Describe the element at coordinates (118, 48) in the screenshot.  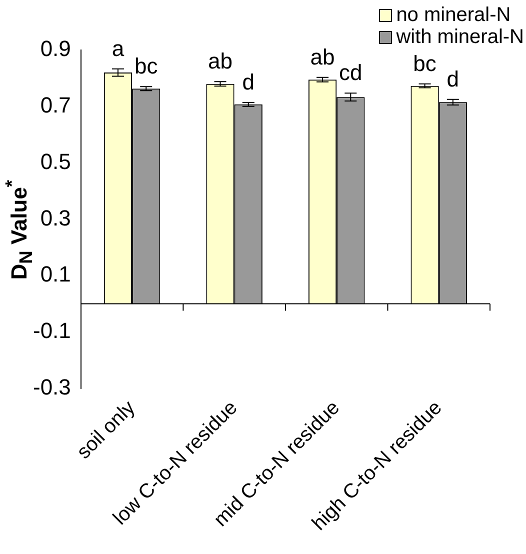
I see `annotation: a` at that location.